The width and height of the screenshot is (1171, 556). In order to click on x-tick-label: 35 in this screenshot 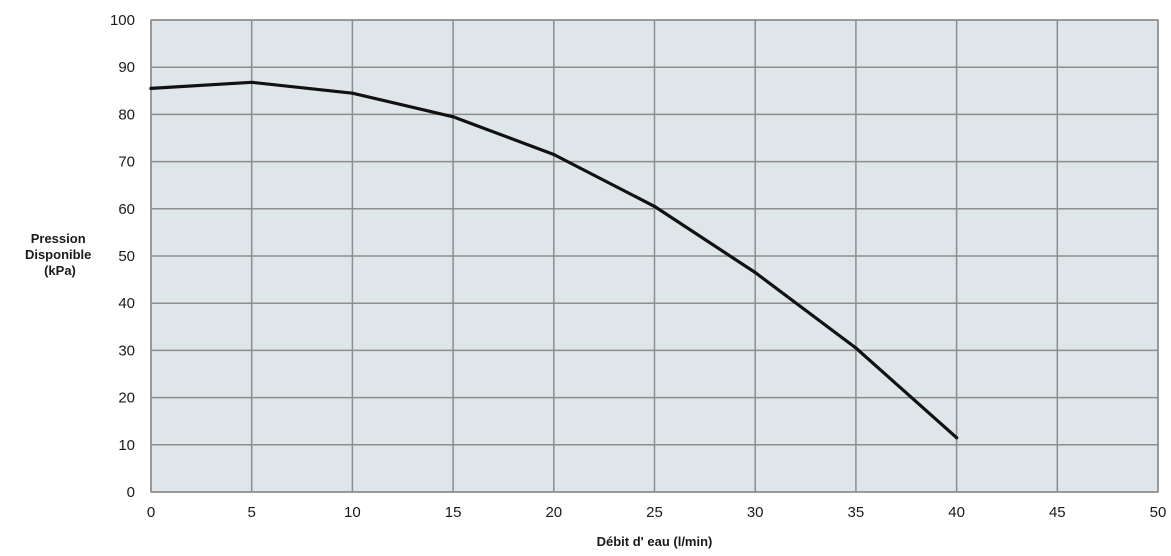, I will do `click(856, 512)`.